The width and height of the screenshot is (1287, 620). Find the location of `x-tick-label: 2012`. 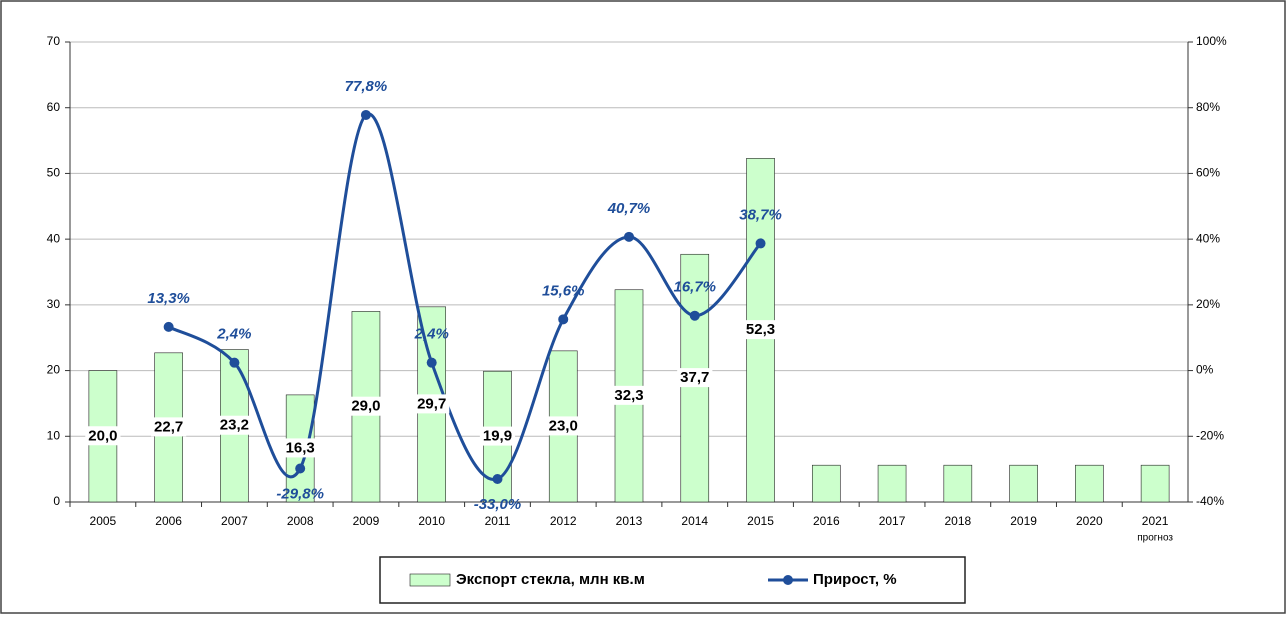

x-tick-label: 2012 is located at coordinates (563, 521).